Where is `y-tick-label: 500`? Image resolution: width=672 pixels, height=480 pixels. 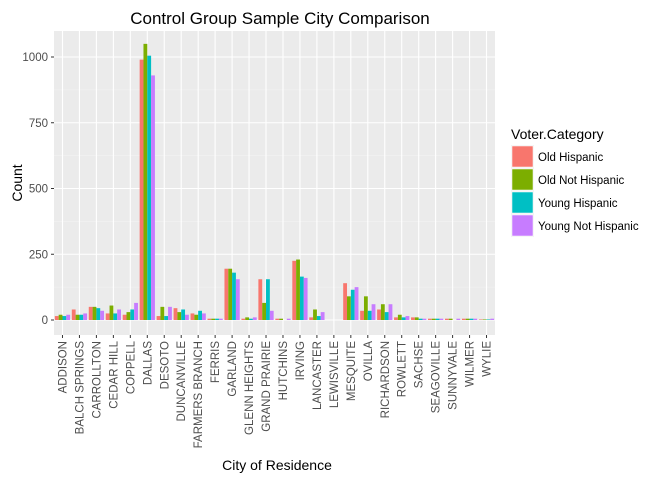
y-tick-label: 500 is located at coordinates (38, 190).